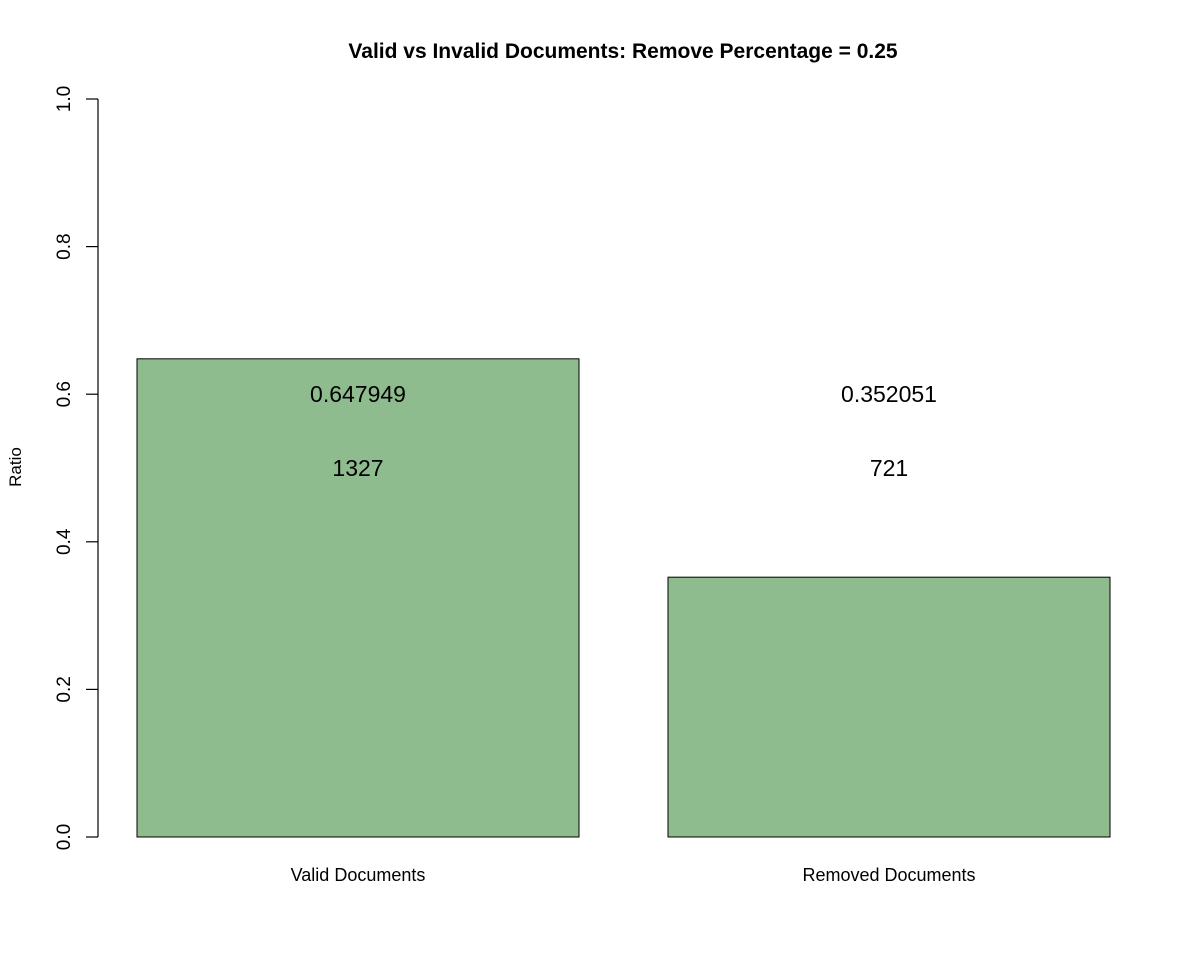  Describe the element at coordinates (889, 707) in the screenshot. I see `bar-removed-documents` at that location.